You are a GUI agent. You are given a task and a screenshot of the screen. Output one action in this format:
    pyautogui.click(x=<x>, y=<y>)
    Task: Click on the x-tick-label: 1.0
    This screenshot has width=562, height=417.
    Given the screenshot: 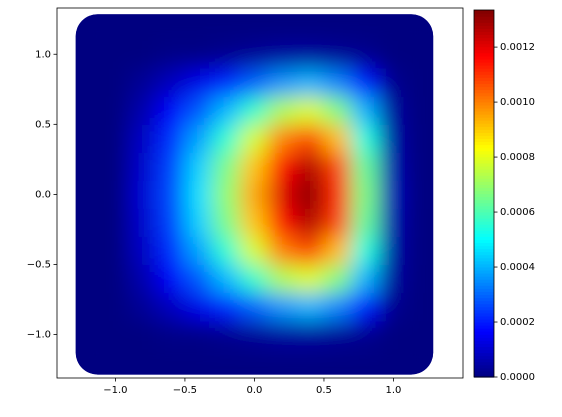 What is the action you would take?
    pyautogui.click(x=394, y=390)
    